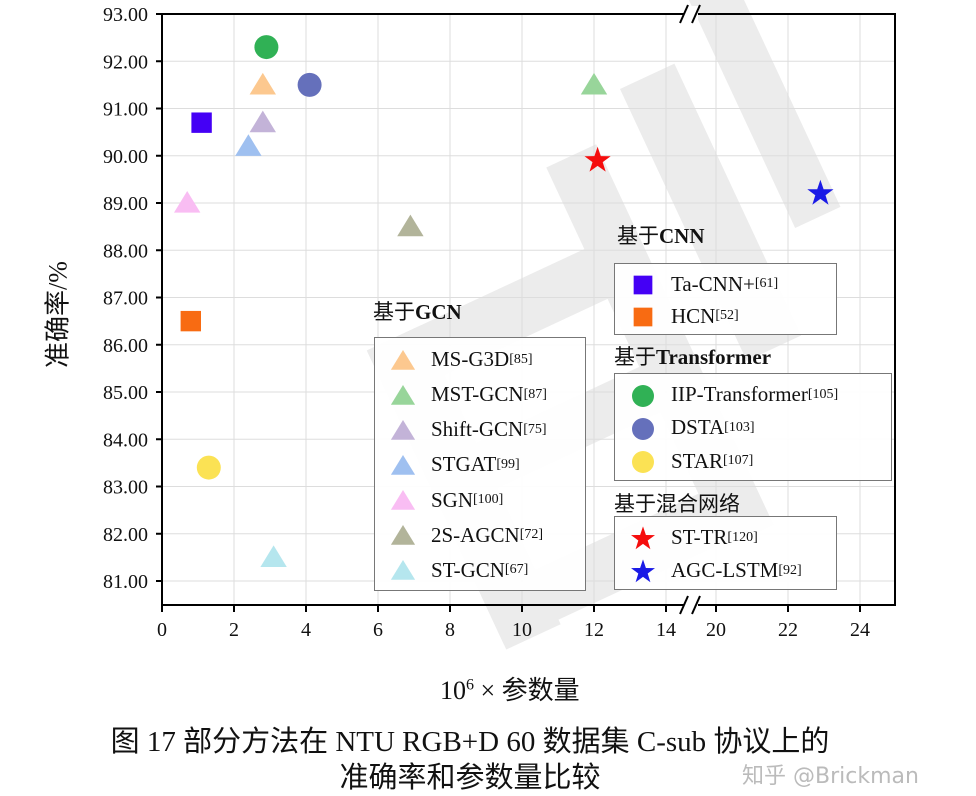 The height and width of the screenshot is (796, 976). What do you see at coordinates (306, 630) in the screenshot?
I see `x-tick-label: 4` at bounding box center [306, 630].